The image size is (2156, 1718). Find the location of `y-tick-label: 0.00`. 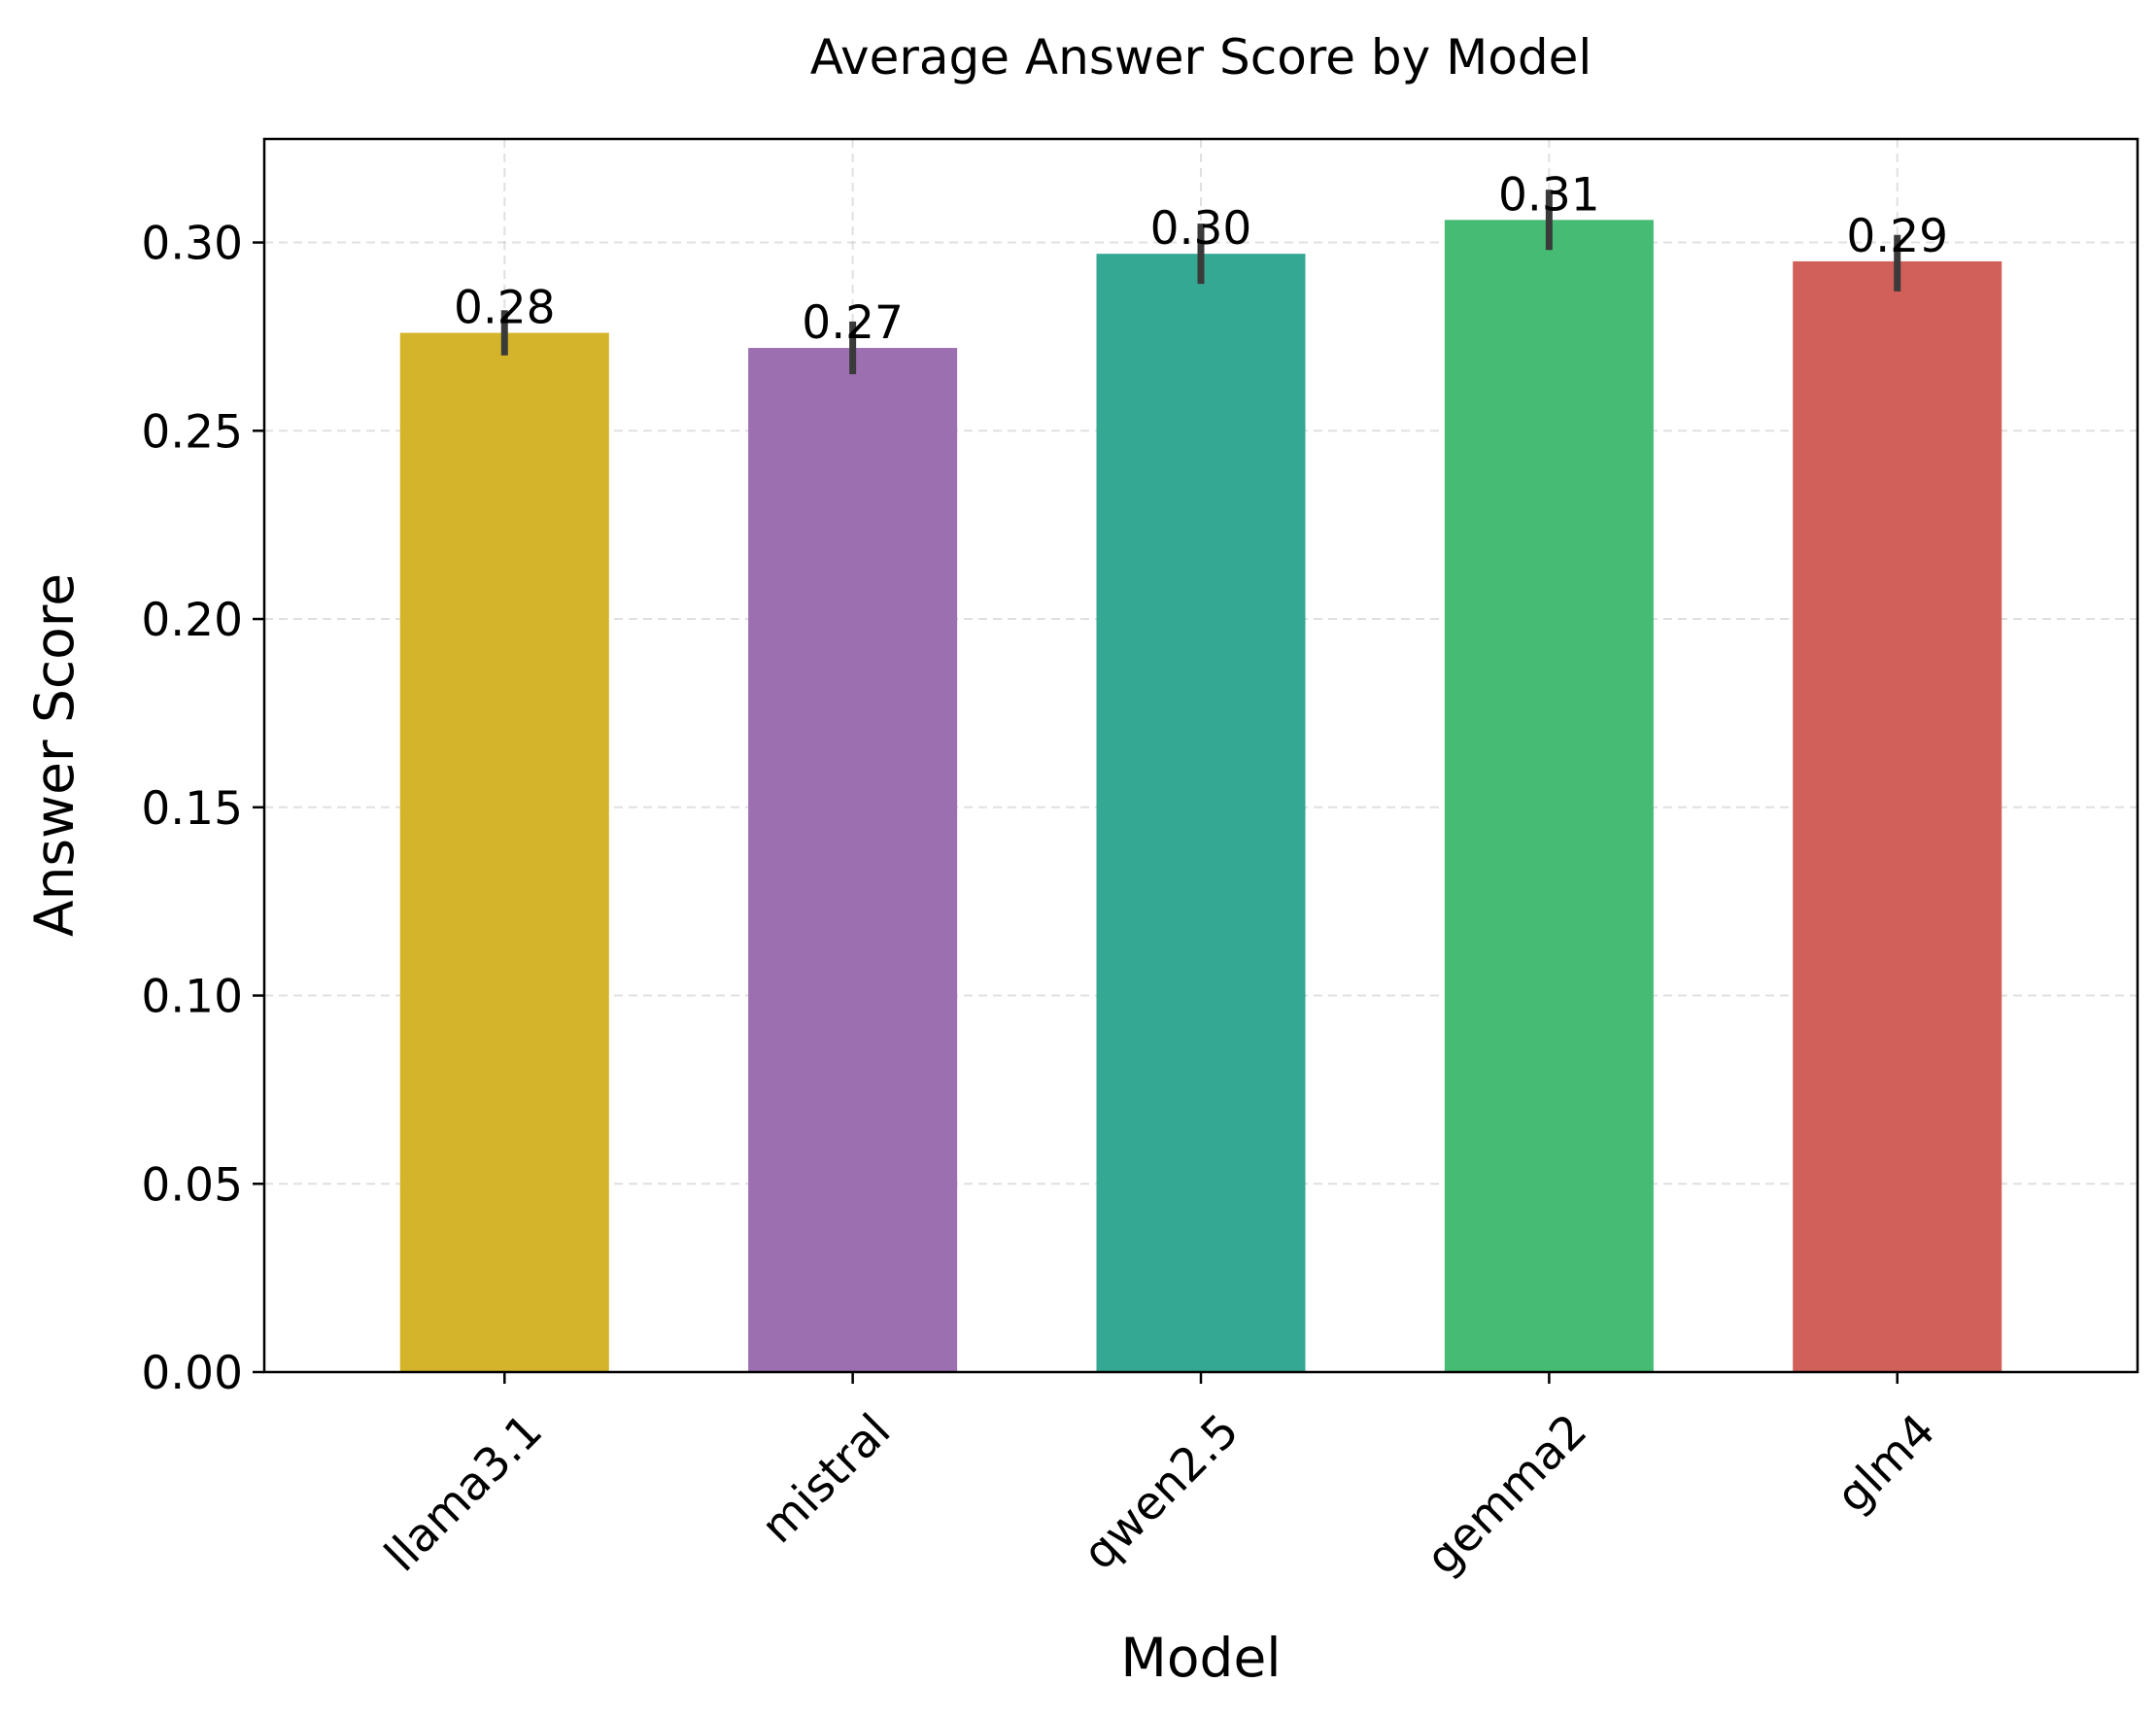

y-tick-label: 0.00 is located at coordinates (192, 1374).